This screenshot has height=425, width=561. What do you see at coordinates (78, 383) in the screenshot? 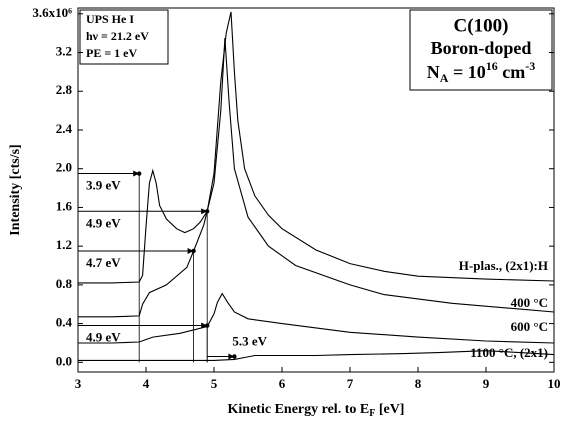
I see `x-tick-label: 3` at bounding box center [78, 383].